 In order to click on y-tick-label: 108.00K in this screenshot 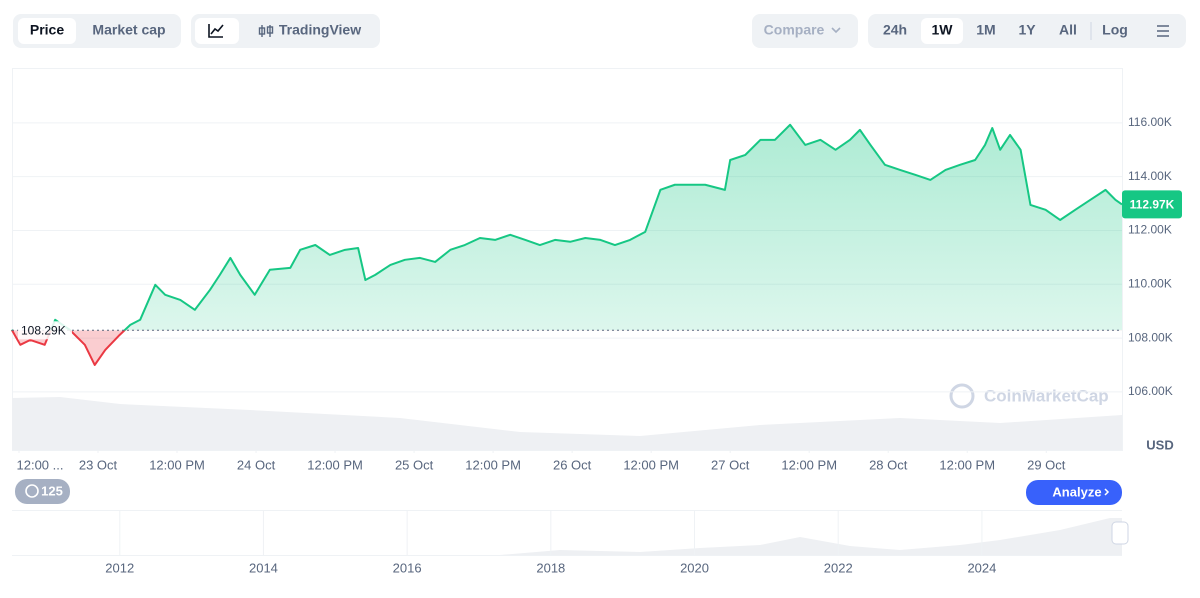, I will do `click(1150, 337)`.